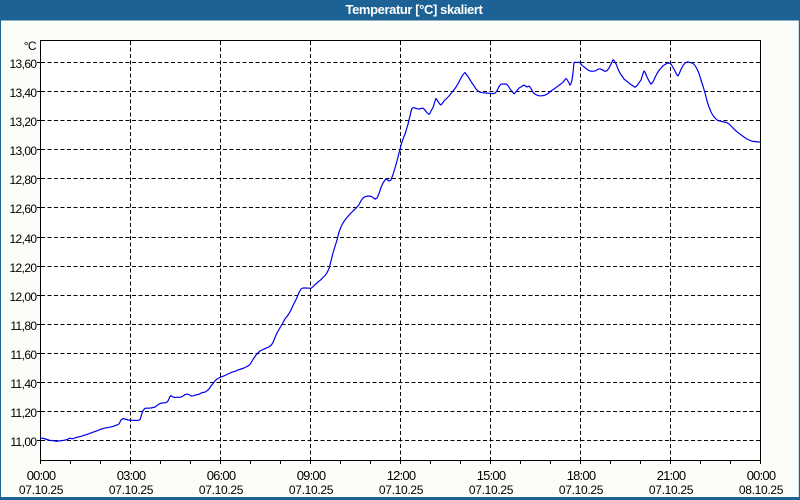  Describe the element at coordinates (23, 209) in the screenshot. I see `svg-text: 12,60` at that location.